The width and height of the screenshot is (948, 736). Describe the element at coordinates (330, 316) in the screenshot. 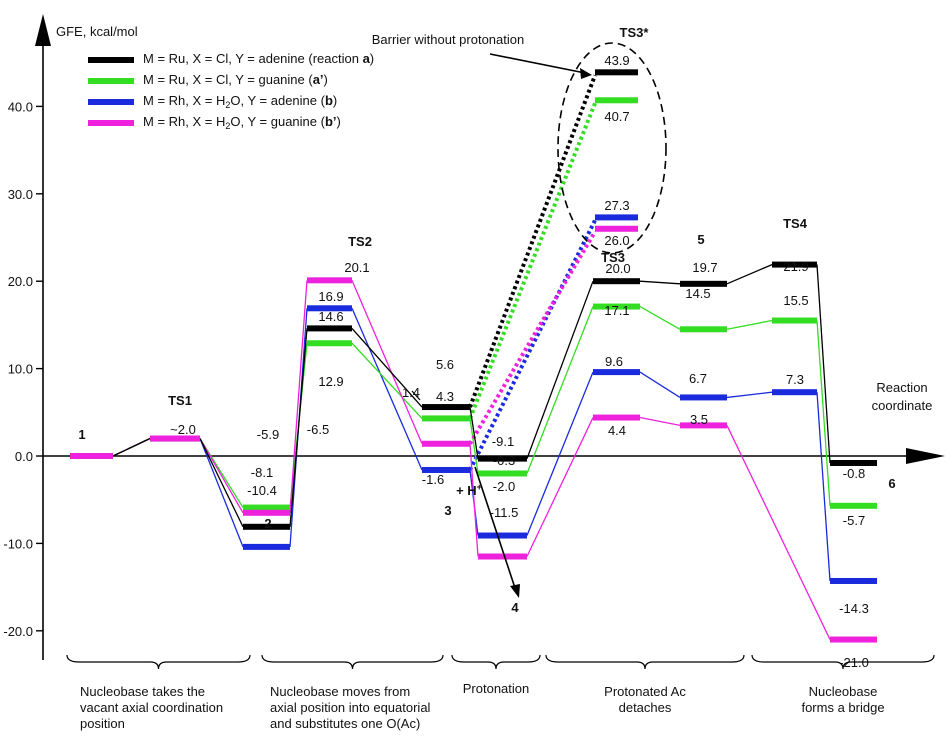

I see `value-label-black: 14.6` at that location.